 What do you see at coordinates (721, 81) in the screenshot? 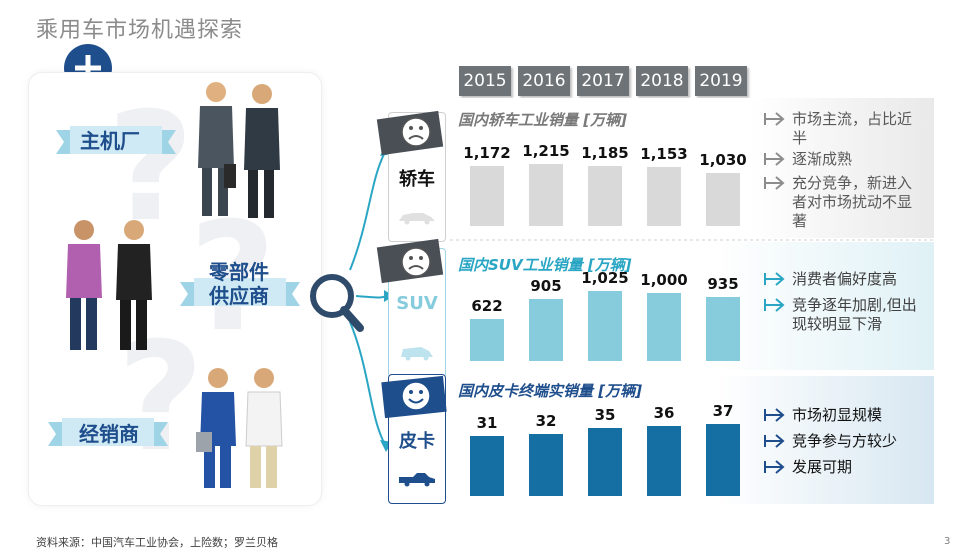
I see `year-tab-2019: 2019` at bounding box center [721, 81].